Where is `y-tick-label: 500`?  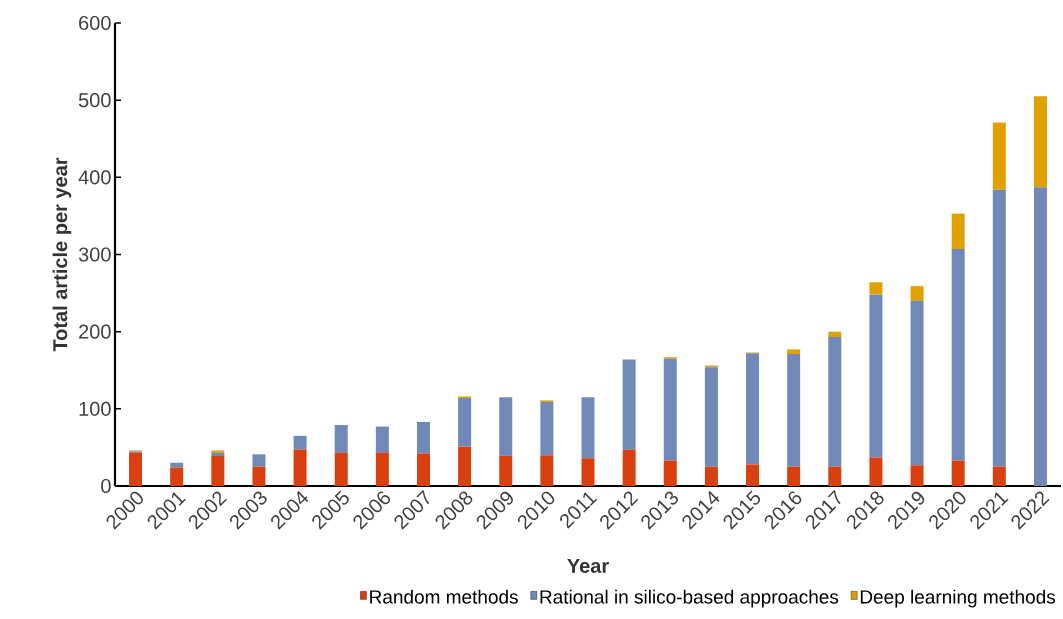 y-tick-label: 500 is located at coordinates (94, 100).